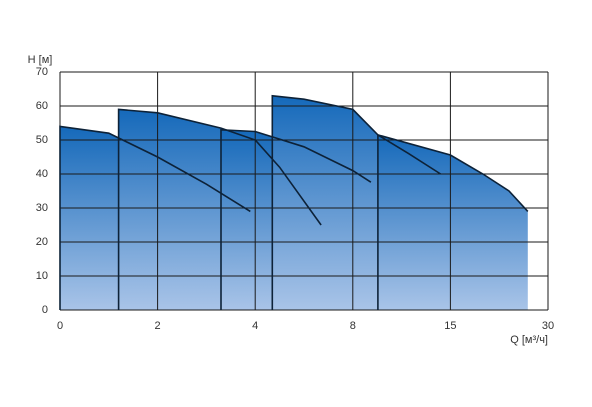  What do you see at coordinates (45, 310) in the screenshot?
I see `y-tick-label: 0` at bounding box center [45, 310].